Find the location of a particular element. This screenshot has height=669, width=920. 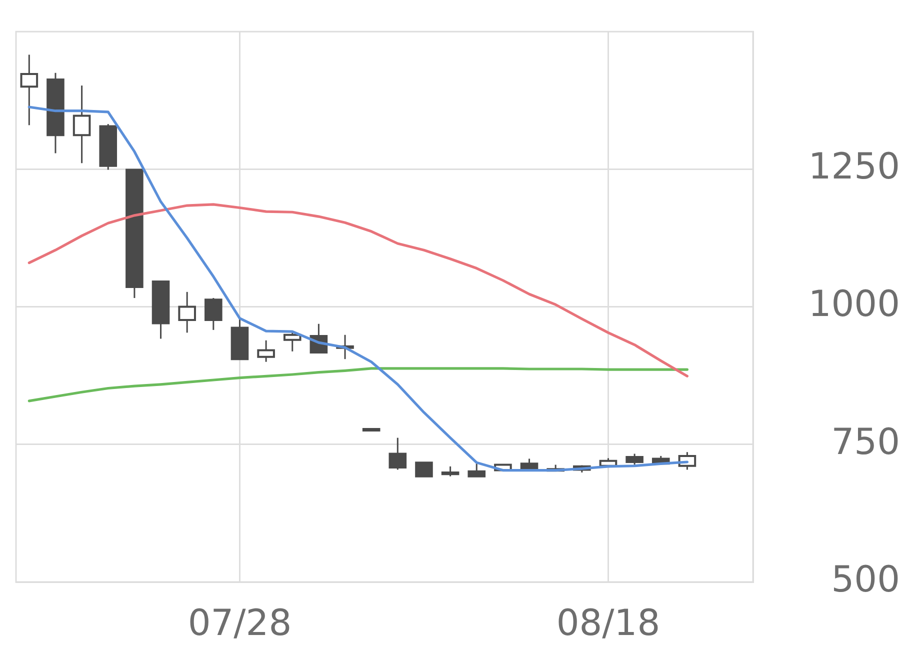

x-tick-label: 07/28 is located at coordinates (240, 623).